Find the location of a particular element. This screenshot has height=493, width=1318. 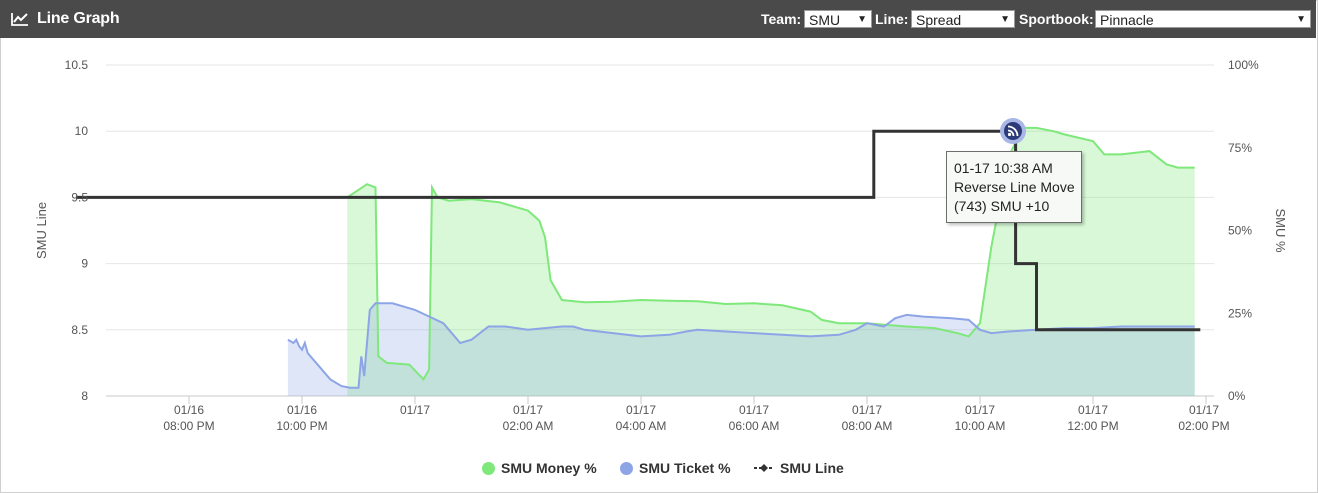

ticket-area is located at coordinates (741, 349).